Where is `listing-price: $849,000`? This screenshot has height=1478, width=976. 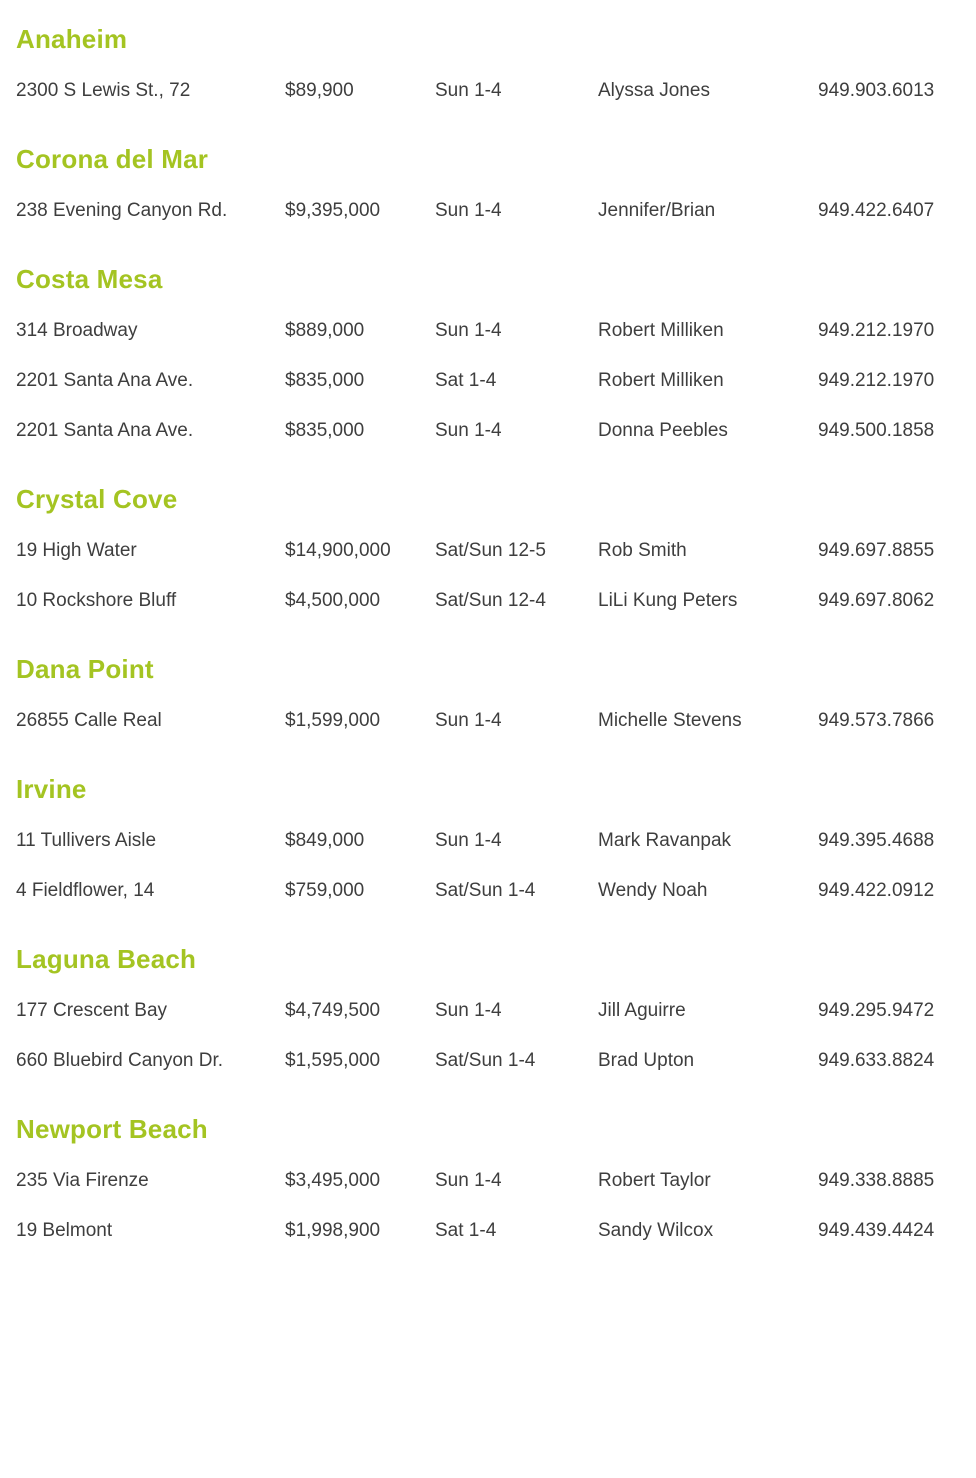
listing-price: $849,000 is located at coordinates (325, 841).